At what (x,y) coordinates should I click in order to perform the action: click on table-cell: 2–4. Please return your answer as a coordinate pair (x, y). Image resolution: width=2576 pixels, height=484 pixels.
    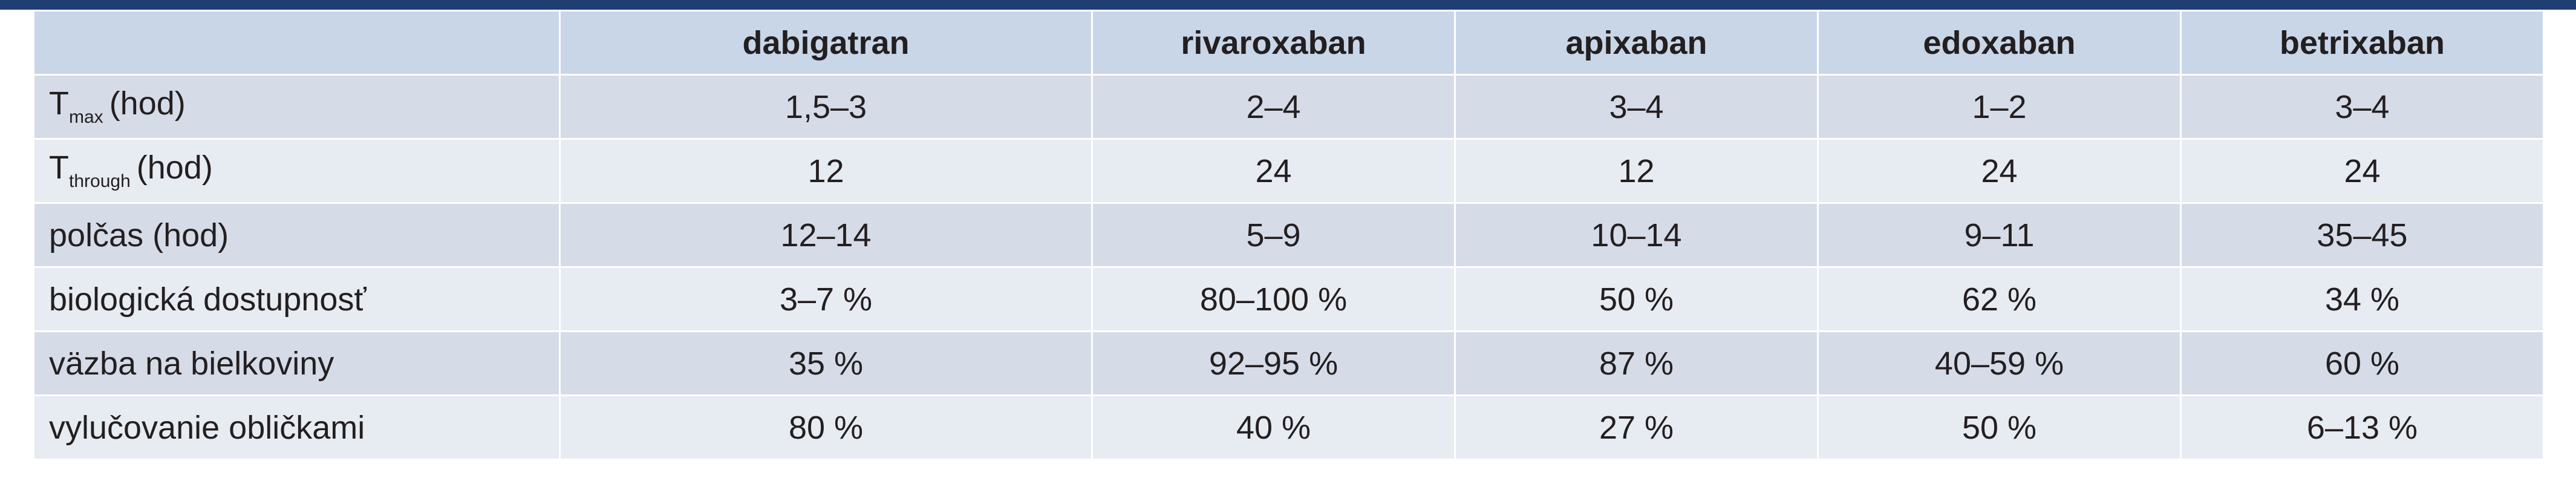
    Looking at the image, I should click on (1273, 107).